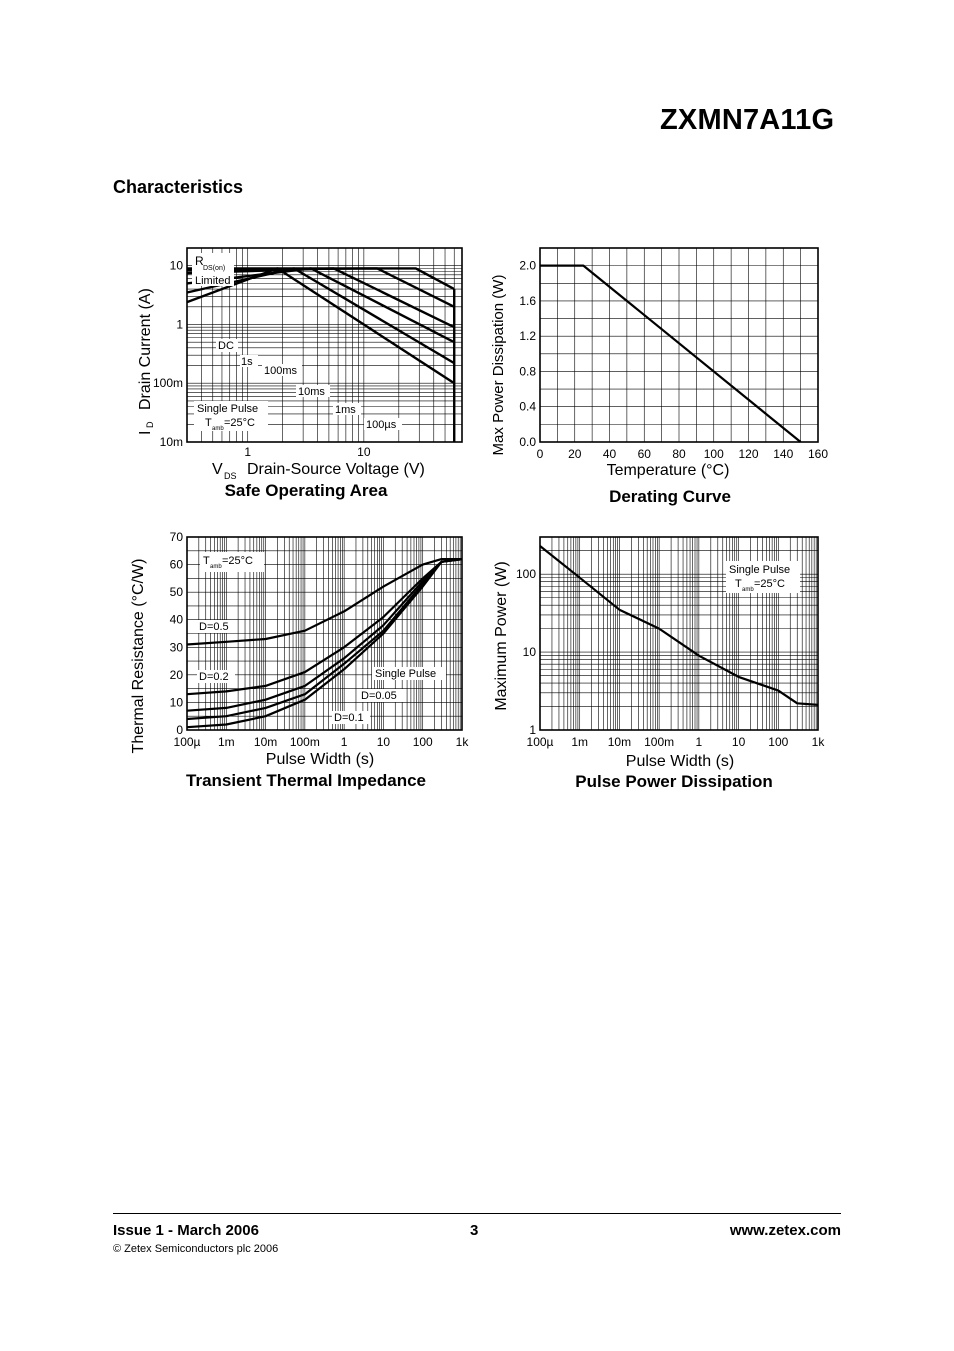  What do you see at coordinates (230, 476) in the screenshot?
I see `x-axis-subscript: DS` at bounding box center [230, 476].